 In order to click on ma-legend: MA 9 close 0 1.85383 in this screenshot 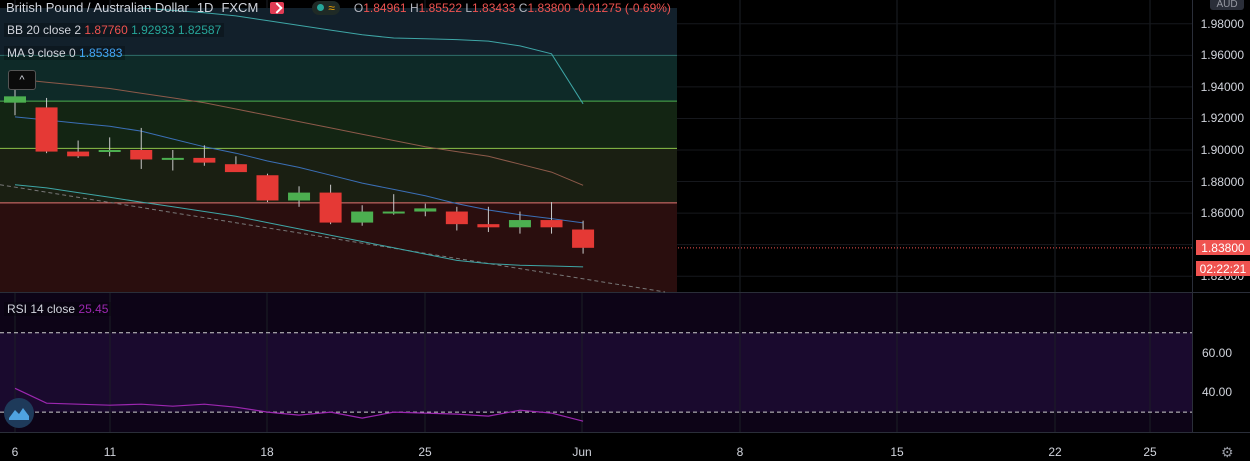, I will do `click(65, 53)`.